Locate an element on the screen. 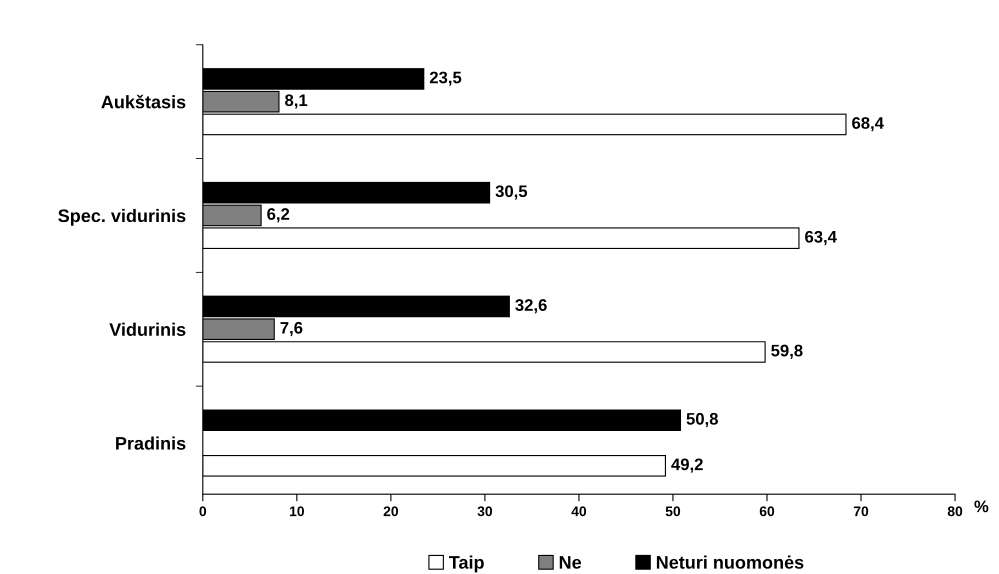 Image resolution: width=999 pixels, height=574 pixels. x-tick-label: 0 is located at coordinates (202, 511).